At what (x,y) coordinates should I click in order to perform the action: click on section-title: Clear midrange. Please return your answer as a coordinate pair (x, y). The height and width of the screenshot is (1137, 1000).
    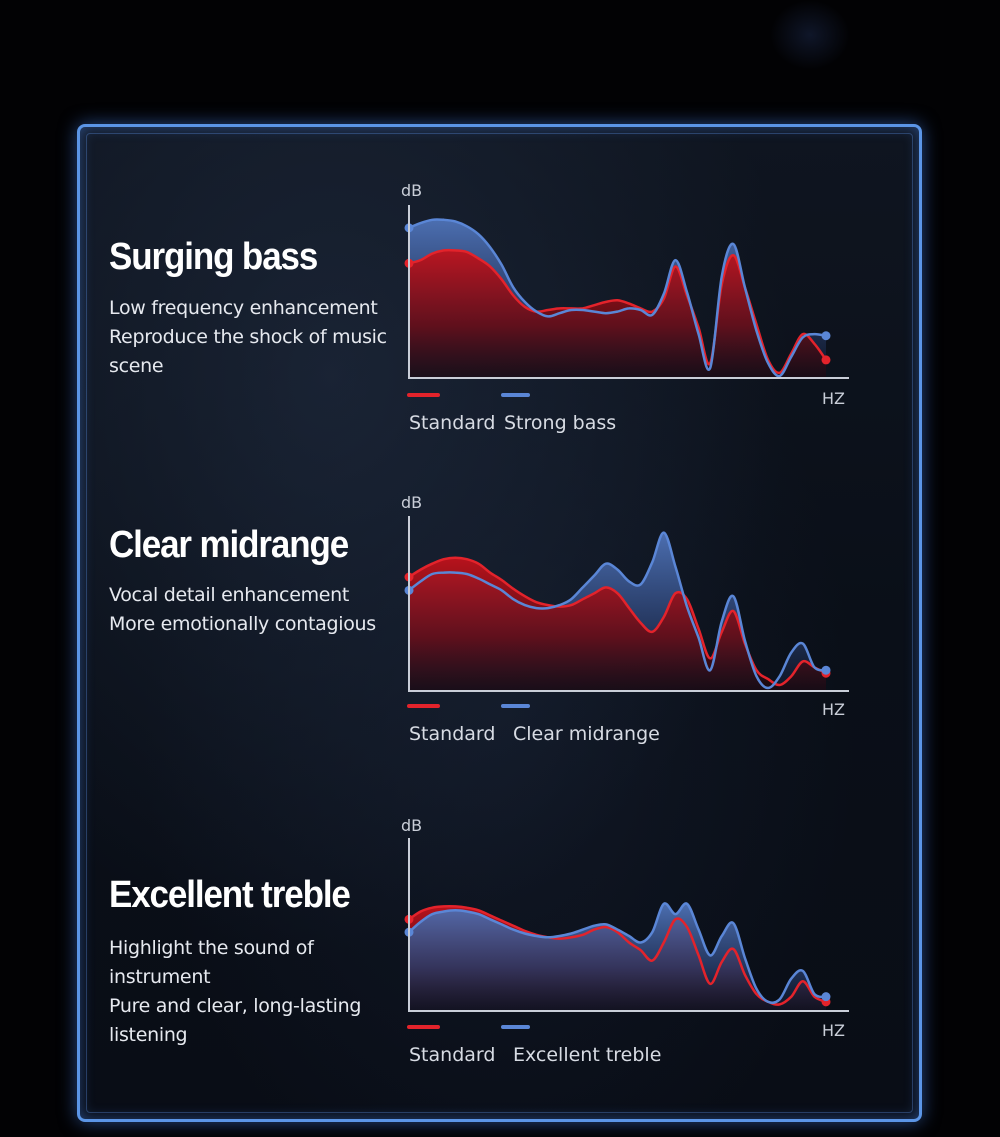
    Looking at the image, I should click on (229, 545).